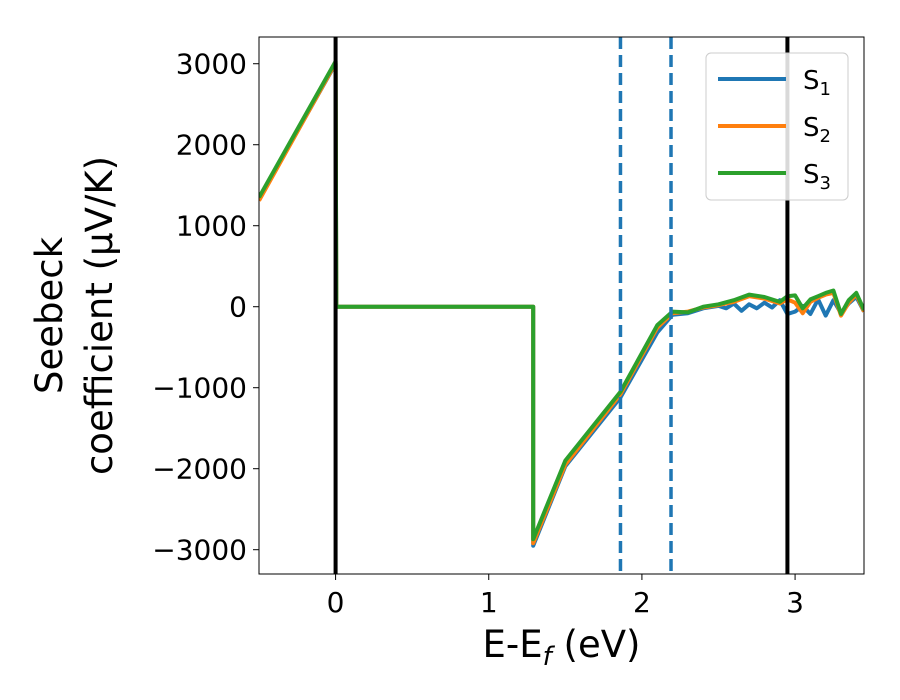 This screenshot has width=900, height=700. I want to click on x-tick-label: 3, so click(795, 602).